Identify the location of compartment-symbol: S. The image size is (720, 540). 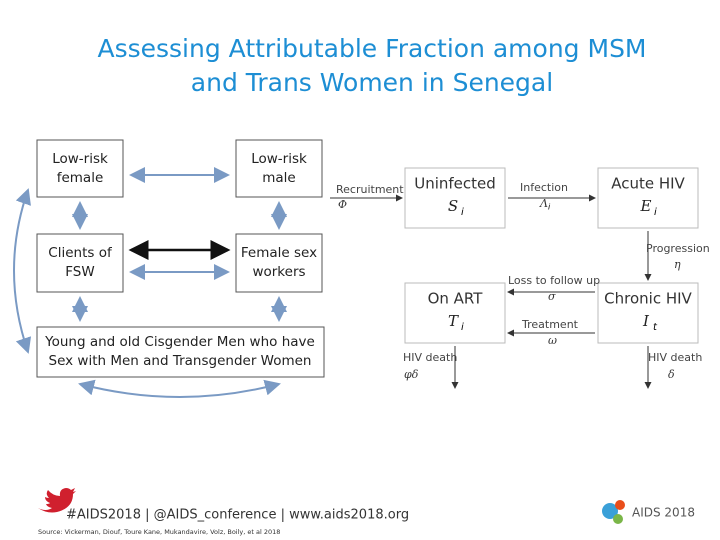
(453, 206).